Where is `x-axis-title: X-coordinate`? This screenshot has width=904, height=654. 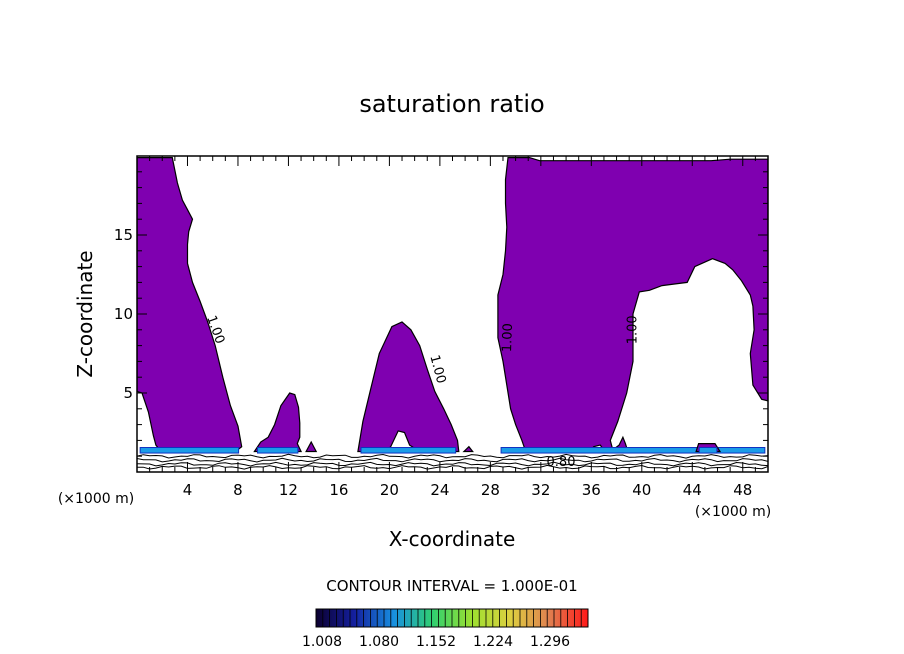 x-axis-title: X-coordinate is located at coordinates (452, 539).